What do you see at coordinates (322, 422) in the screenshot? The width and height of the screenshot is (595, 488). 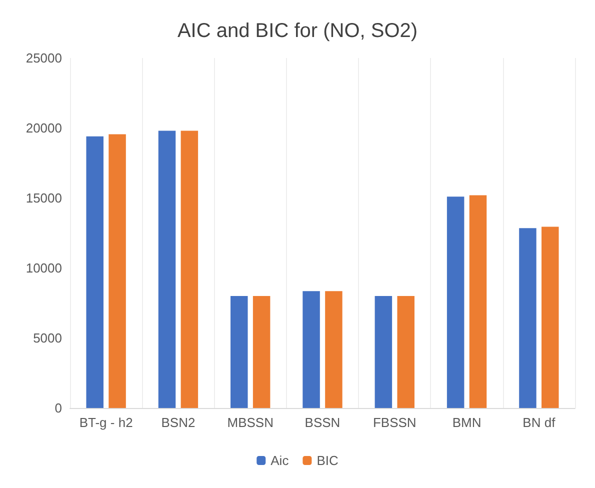 I see `x-tick-label: BSSN` at bounding box center [322, 422].